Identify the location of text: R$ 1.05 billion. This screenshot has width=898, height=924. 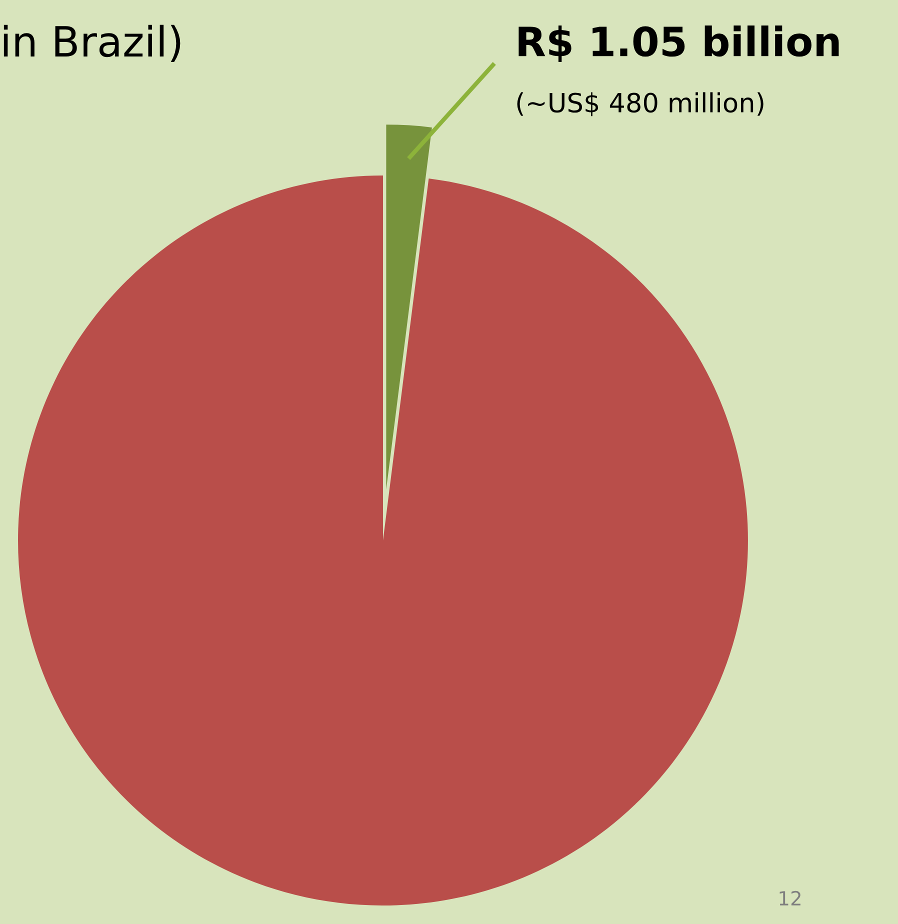
(678, 44).